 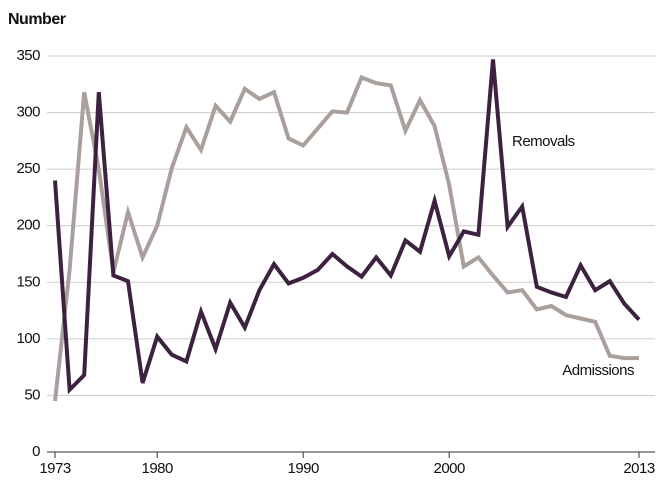 I want to click on y-tick-label: 300, so click(x=28, y=112).